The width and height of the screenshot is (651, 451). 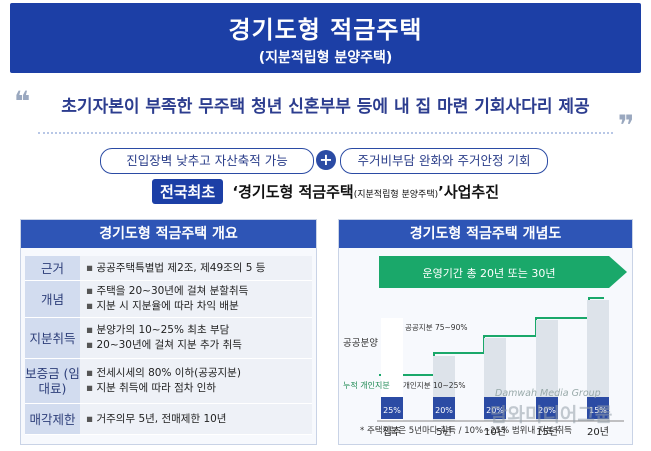 I want to click on headline: 전국최초 ‘경기도형 적금주택(지분적립형 분양주택)’사업추진, so click(x=325, y=191).